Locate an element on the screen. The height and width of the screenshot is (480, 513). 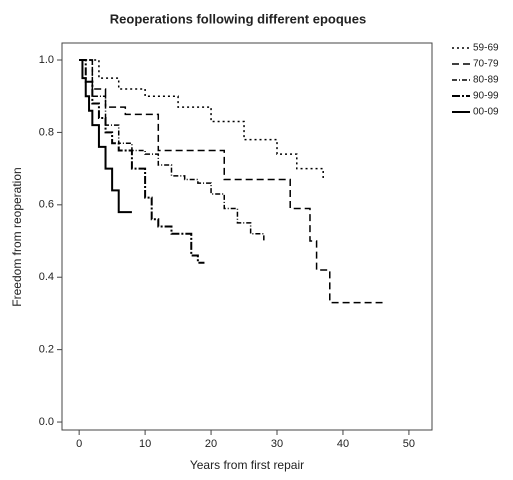
y-tick-label: 0.2 is located at coordinates (46, 350).